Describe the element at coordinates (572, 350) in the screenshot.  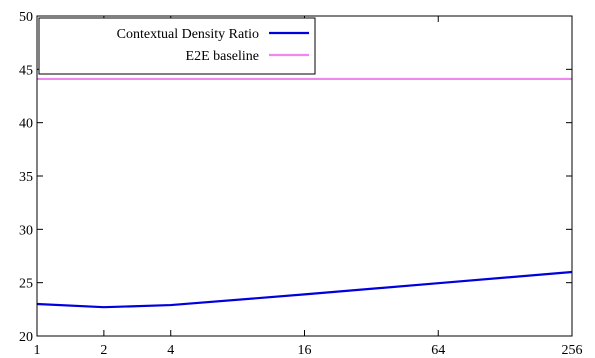
I see `x-tick-label: 256` at that location.